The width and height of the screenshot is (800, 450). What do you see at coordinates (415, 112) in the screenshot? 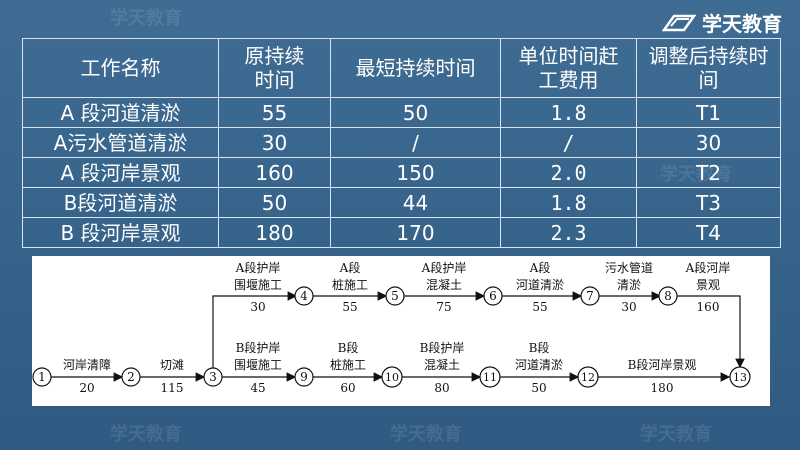
I see `cell-min: 50` at bounding box center [415, 112].